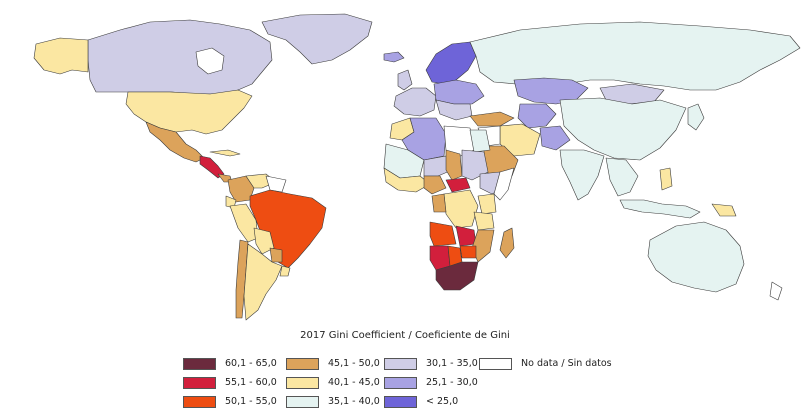 The height and width of the screenshot is (417, 810). I want to click on region-tanzania, so click(484, 221).